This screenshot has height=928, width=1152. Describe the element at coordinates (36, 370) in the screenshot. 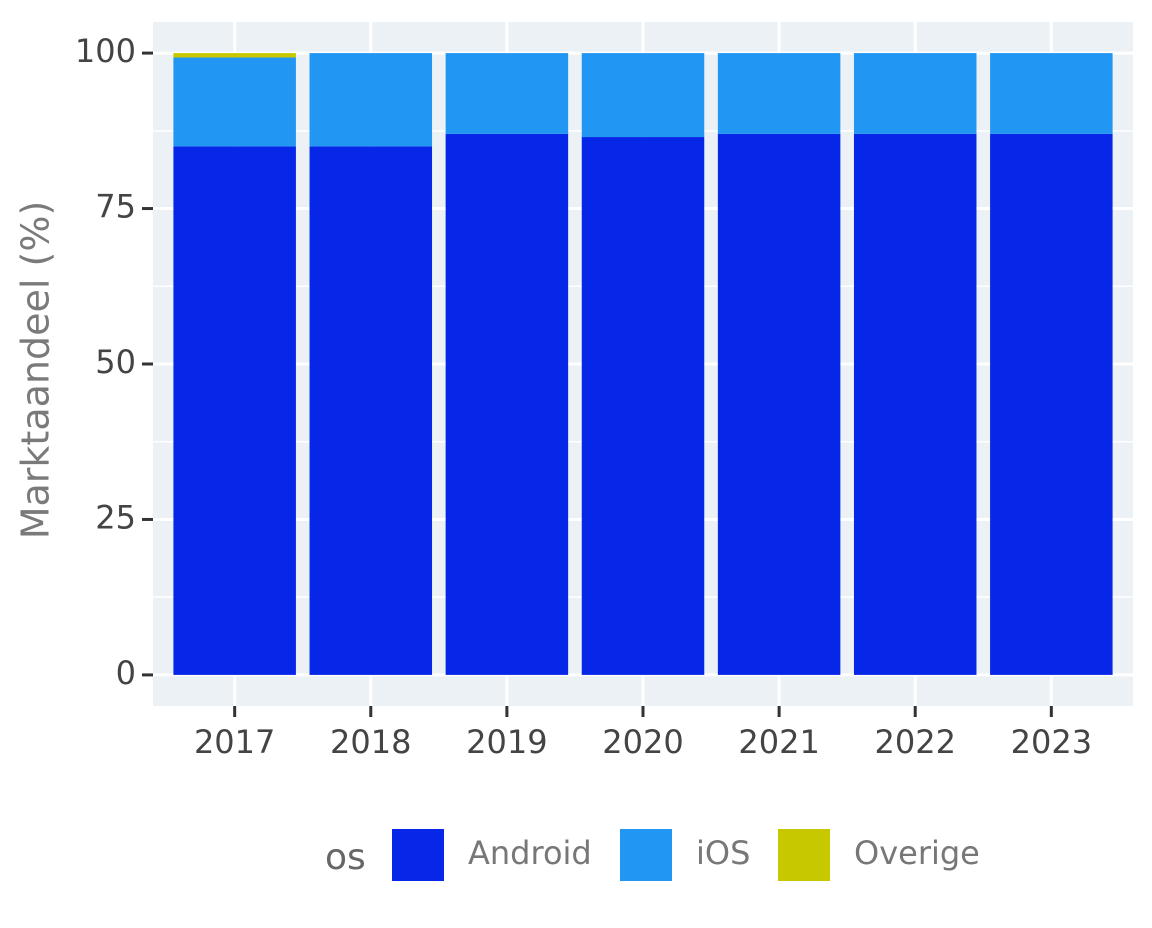

I see `y-axis-label: Marktaandeel (%)` at that location.